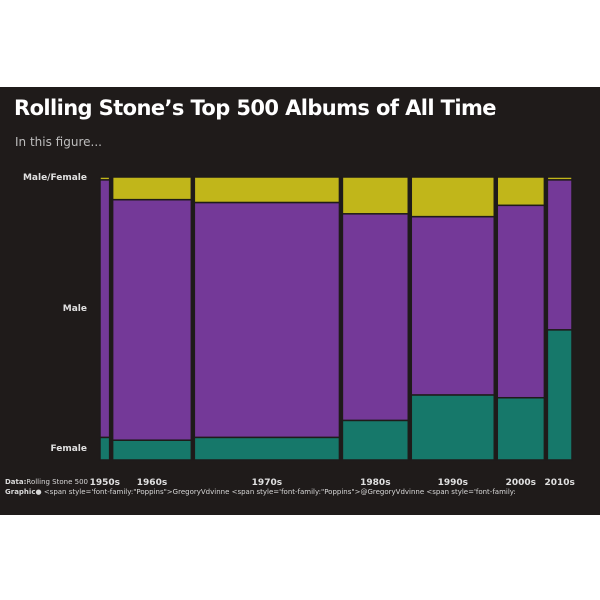 Image resolution: width=600 pixels, height=600 pixels. I want to click on mosaic-tile-1990s-male, so click(453, 305).